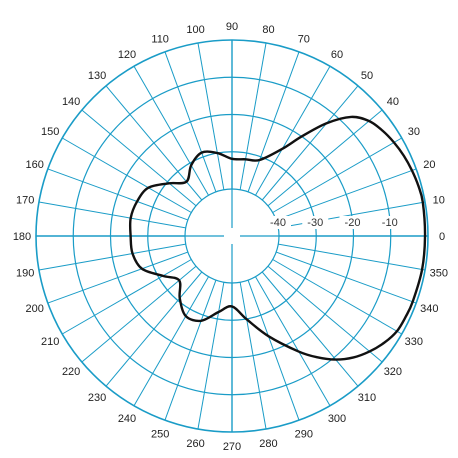  I want to click on angle-tick-label: 130, so click(97, 76).